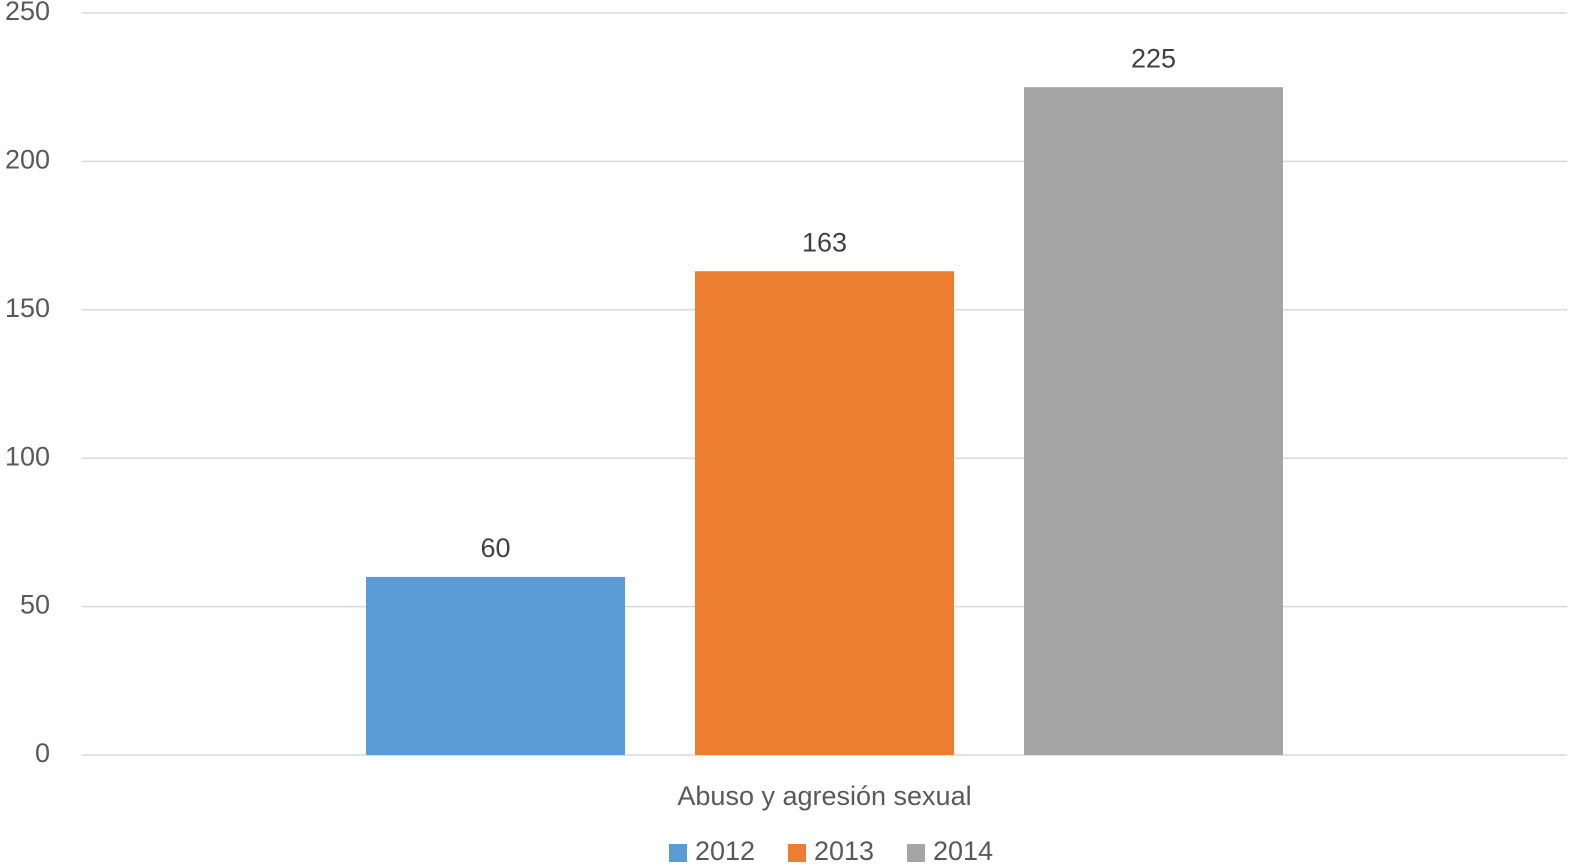 Image resolution: width=1569 pixels, height=866 pixels. I want to click on x-tick-label: Abuso y agresión sexual, so click(824, 796).